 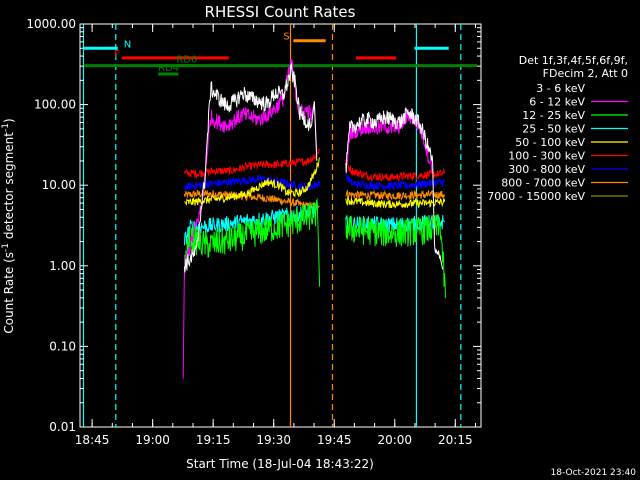 What do you see at coordinates (455, 440) in the screenshot?
I see `x-tick-label: 20:15` at bounding box center [455, 440].